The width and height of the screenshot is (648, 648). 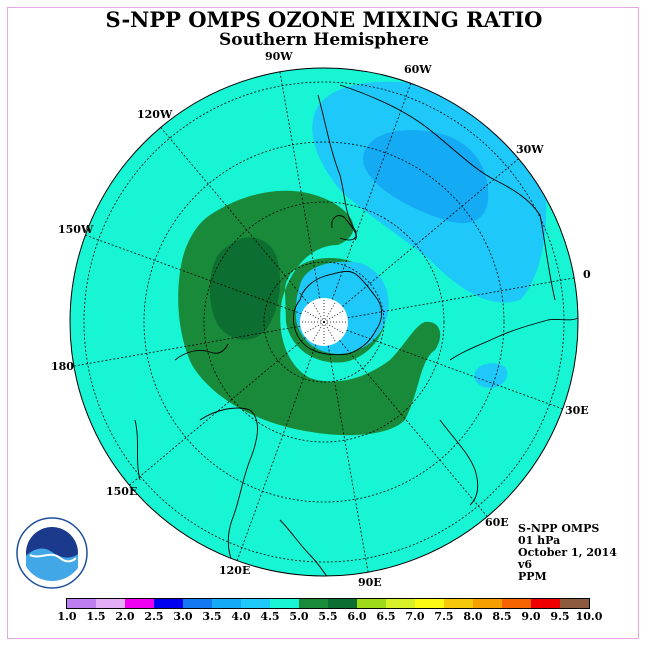 What do you see at coordinates (577, 410) in the screenshot?
I see `lon-label-30e: 30E` at bounding box center [577, 410].